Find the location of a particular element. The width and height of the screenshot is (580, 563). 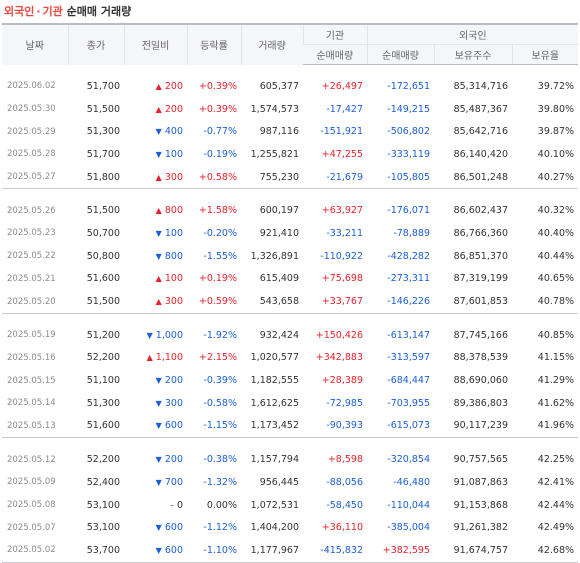

cell-volume: 1,612,625 is located at coordinates (274, 403).